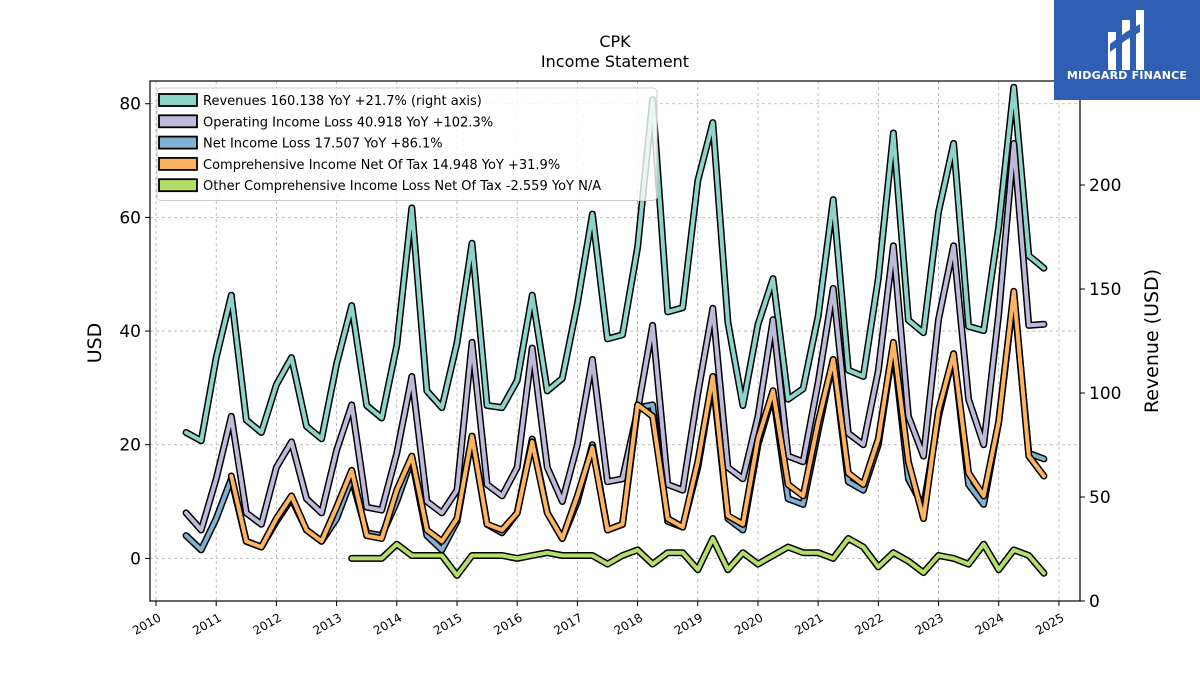 The height and width of the screenshot is (675, 1200). What do you see at coordinates (1105, 290) in the screenshot?
I see `y2-tick-label: 150` at bounding box center [1105, 290].